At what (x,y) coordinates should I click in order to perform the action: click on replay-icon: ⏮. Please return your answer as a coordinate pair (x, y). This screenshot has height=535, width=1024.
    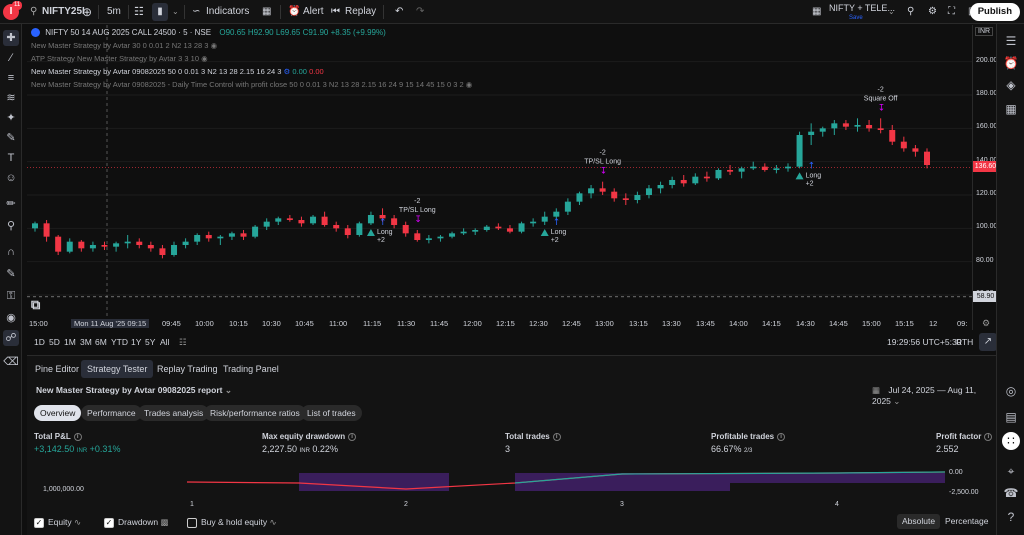
    Looking at the image, I should click on (335, 11).